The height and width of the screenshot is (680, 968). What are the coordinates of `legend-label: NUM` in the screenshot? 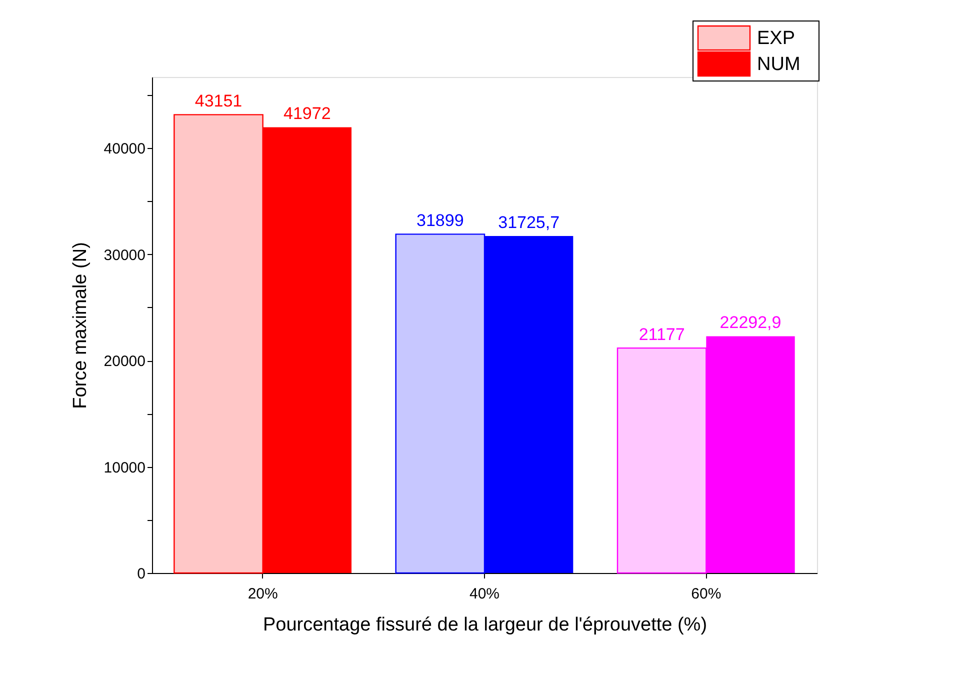 It's located at (778, 64).